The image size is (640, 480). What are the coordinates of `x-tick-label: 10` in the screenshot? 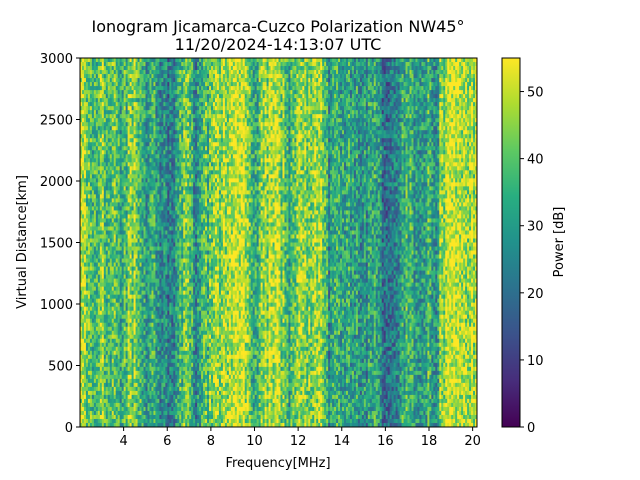 It's located at (254, 441).